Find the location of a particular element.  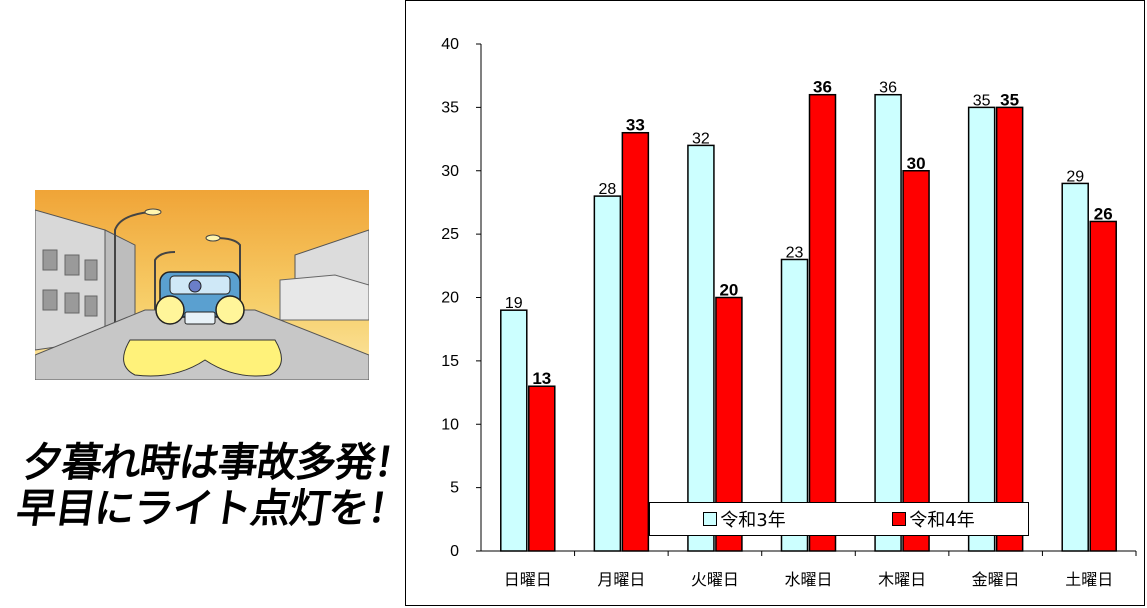

value-label-series-1: 29 is located at coordinates (1075, 176).